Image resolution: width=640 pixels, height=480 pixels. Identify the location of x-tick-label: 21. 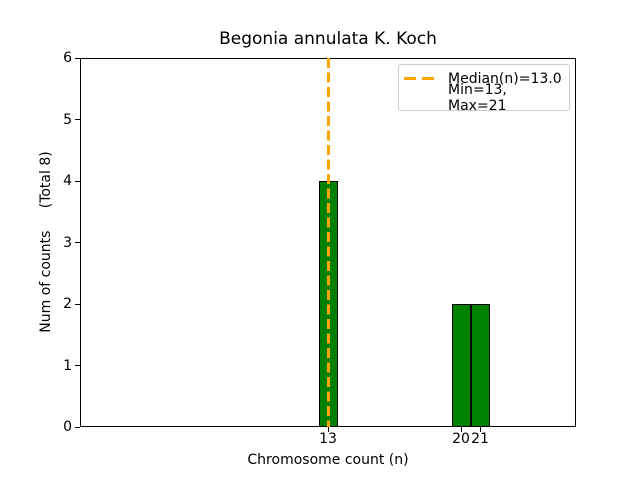
(480, 439).